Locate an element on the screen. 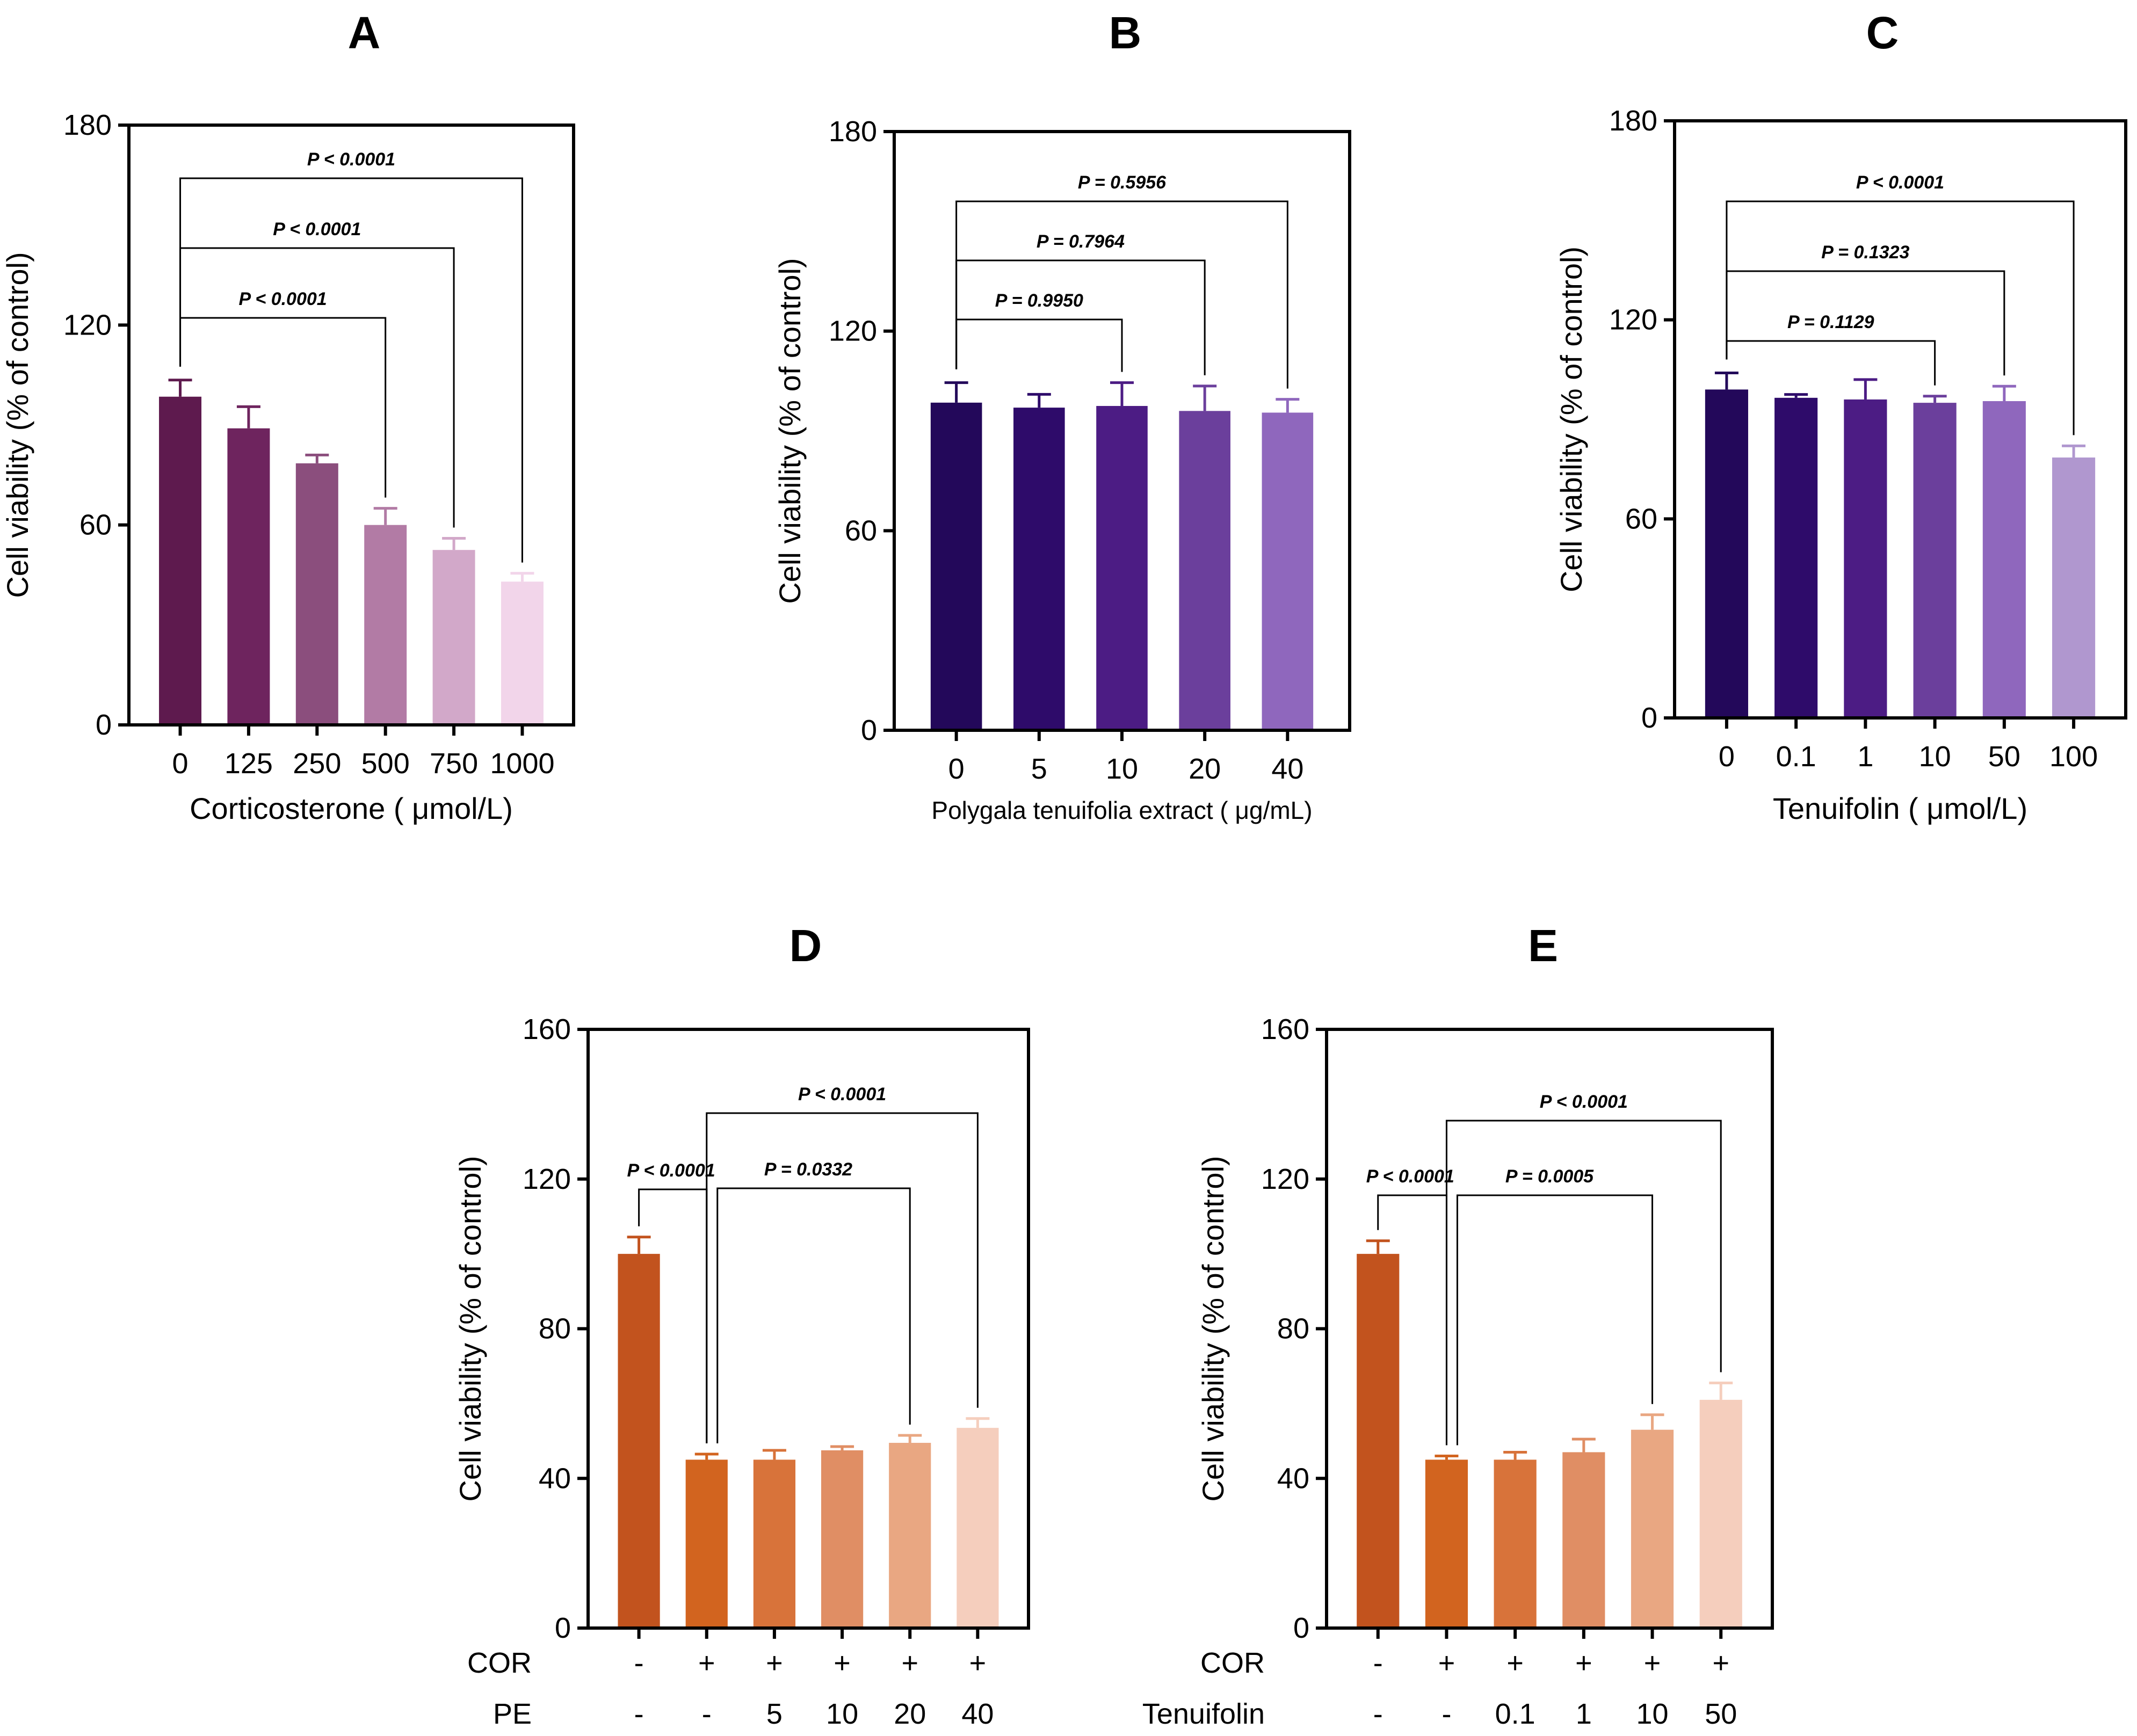 This screenshot has height=1736, width=2137. row-label: Tenuifolin is located at coordinates (1203, 1714).